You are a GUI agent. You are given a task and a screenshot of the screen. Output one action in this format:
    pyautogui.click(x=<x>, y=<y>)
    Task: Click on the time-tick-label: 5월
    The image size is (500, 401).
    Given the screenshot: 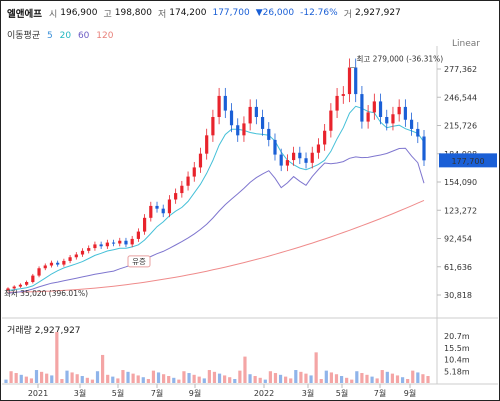 What is the action you would take?
    pyautogui.click(x=342, y=393)
    